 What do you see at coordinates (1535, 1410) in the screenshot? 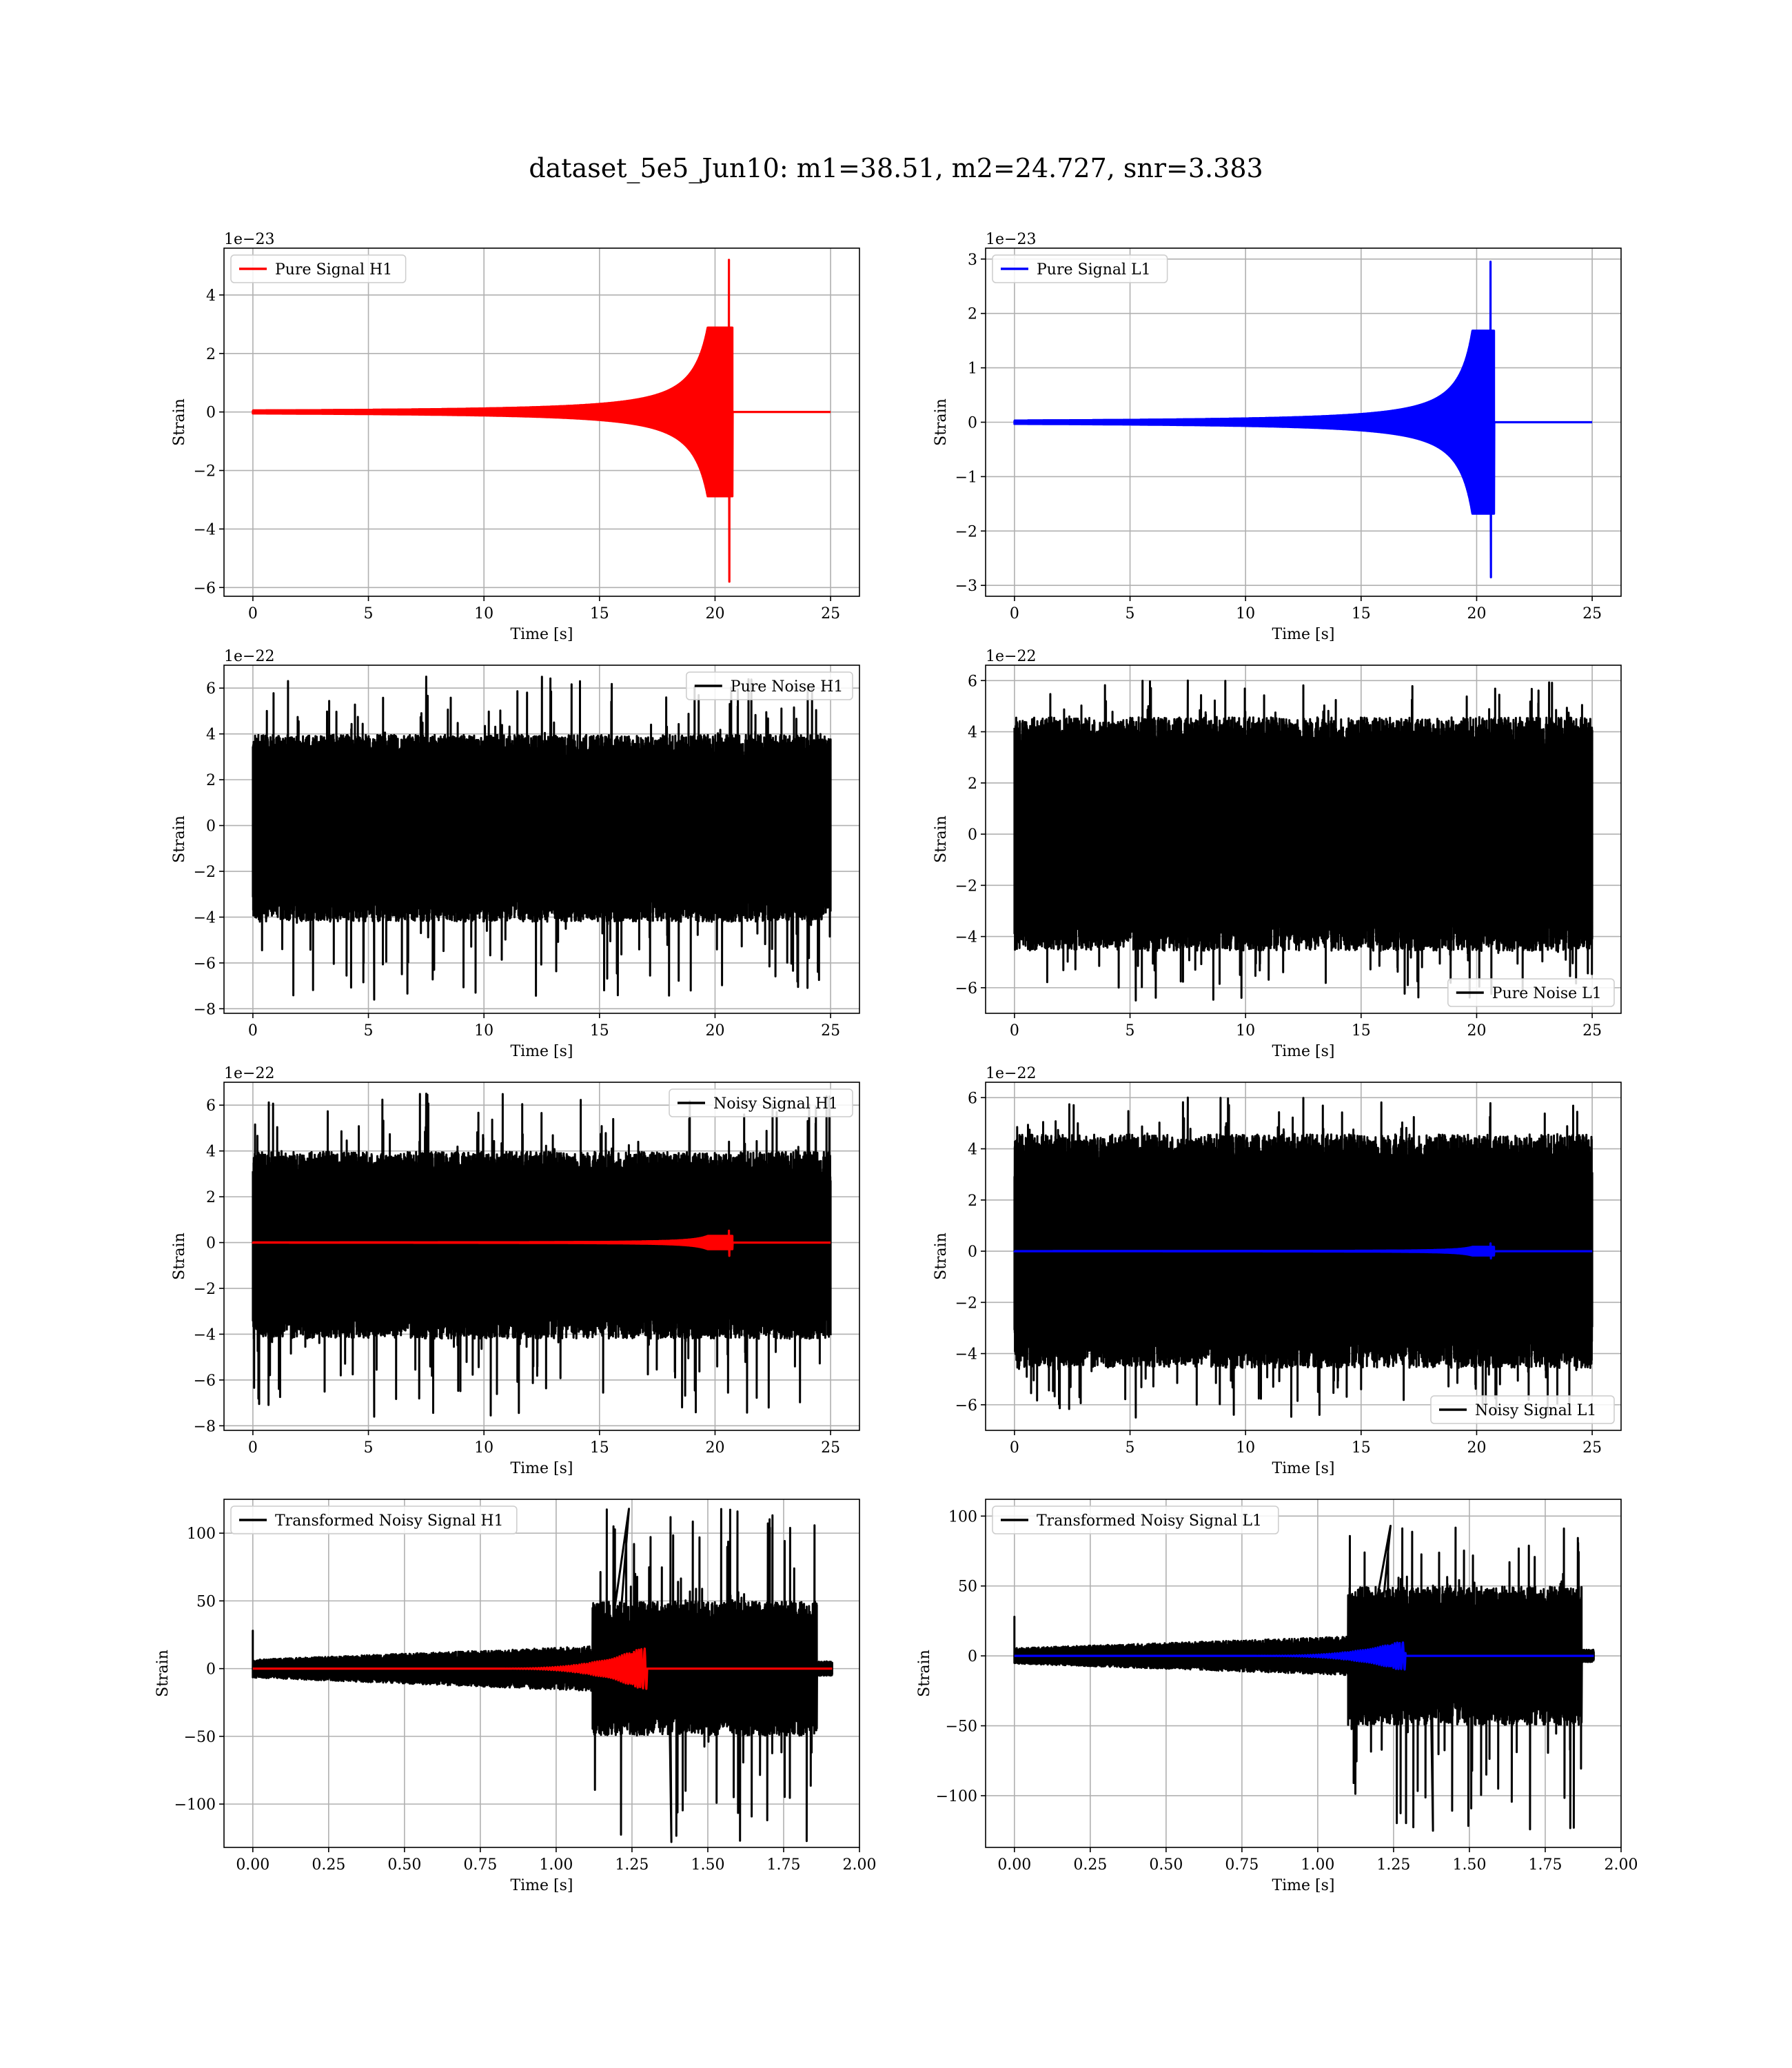
I see `legend-label: Noisy Signal L1` at bounding box center [1535, 1410].